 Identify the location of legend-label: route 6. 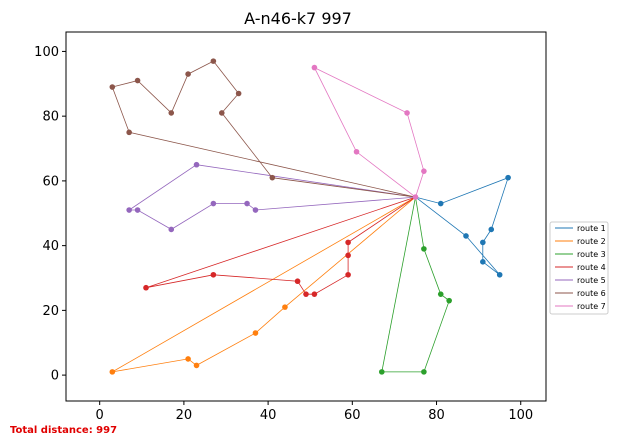
(591, 293).